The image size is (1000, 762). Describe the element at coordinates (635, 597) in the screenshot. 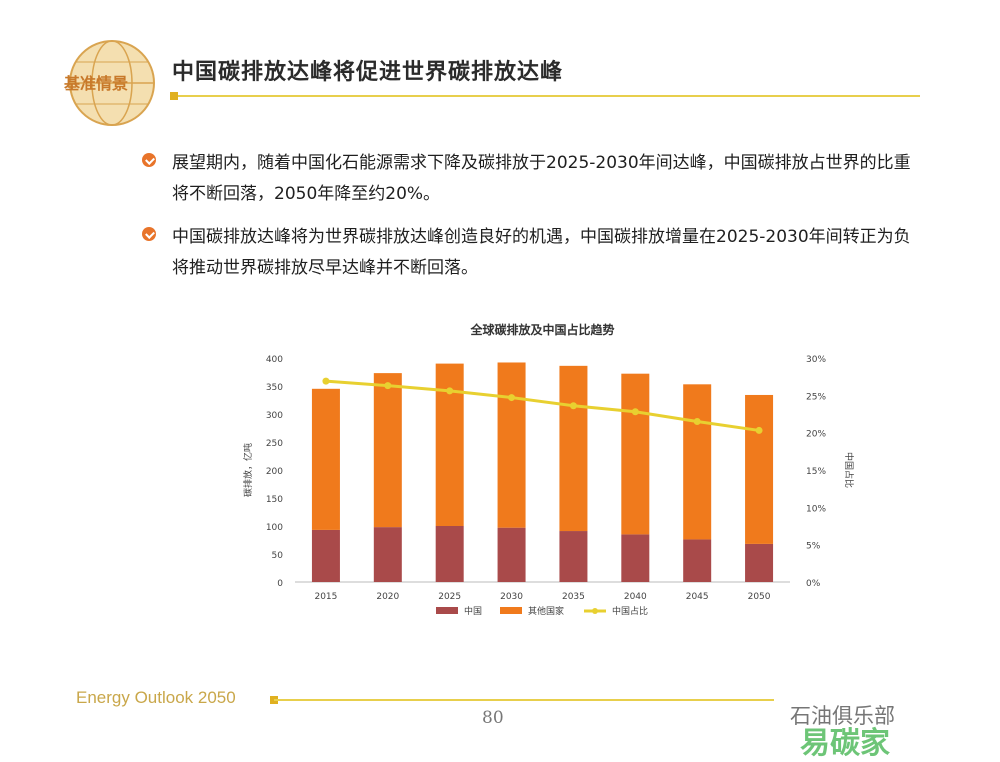

I see `x-tick-label: 2040` at that location.